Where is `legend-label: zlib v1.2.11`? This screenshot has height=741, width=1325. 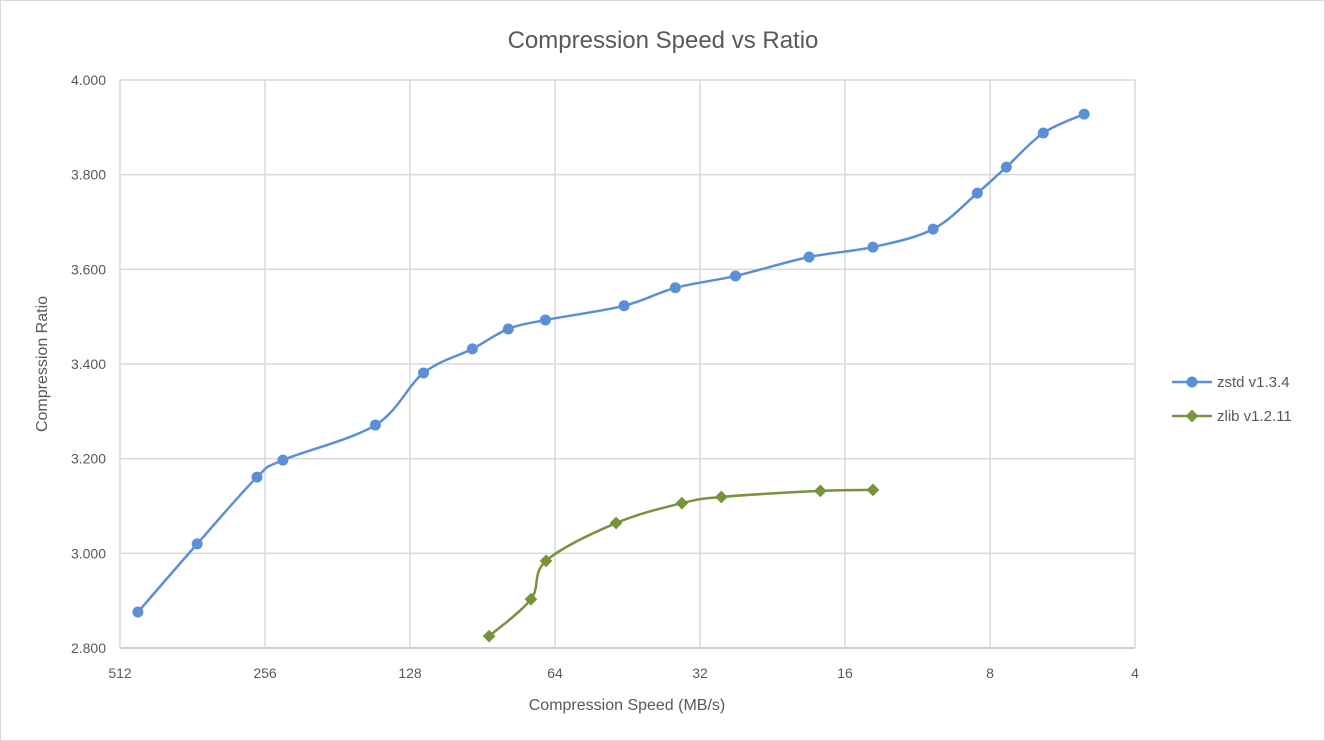 legend-label: zlib v1.2.11 is located at coordinates (1254, 416).